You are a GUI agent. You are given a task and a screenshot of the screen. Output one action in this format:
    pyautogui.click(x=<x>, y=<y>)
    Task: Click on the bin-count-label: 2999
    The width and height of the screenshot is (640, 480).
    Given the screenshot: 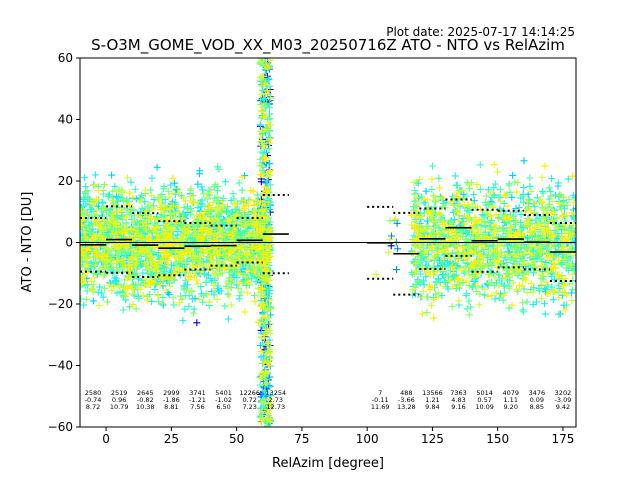 What is the action you would take?
    pyautogui.click(x=171, y=393)
    